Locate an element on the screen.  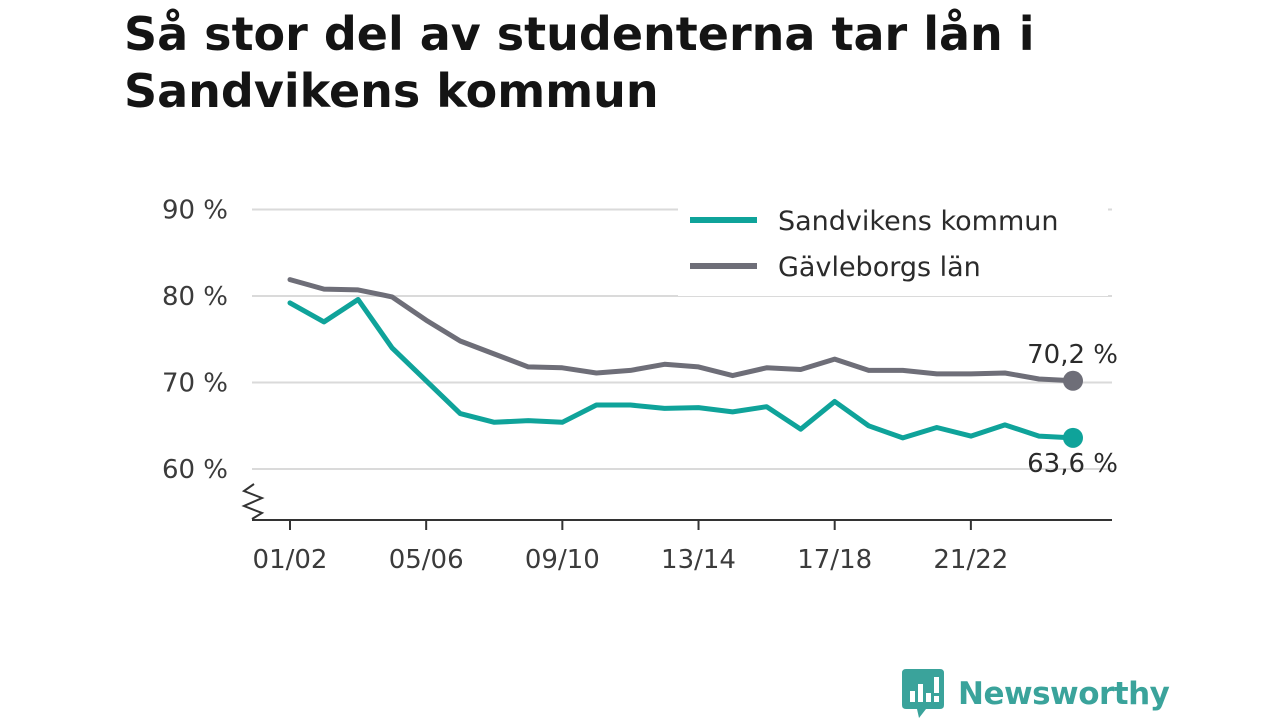
axis-break-mark is located at coordinates (253, 501).